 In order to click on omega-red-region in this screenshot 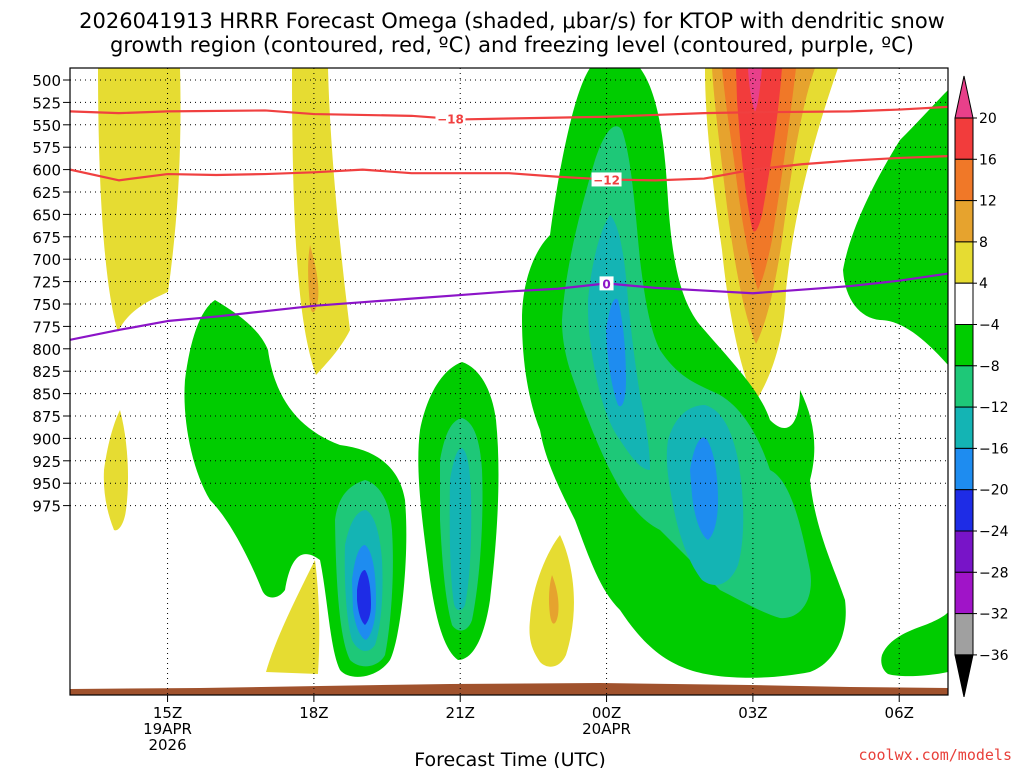, I will do `click(759, 150)`.